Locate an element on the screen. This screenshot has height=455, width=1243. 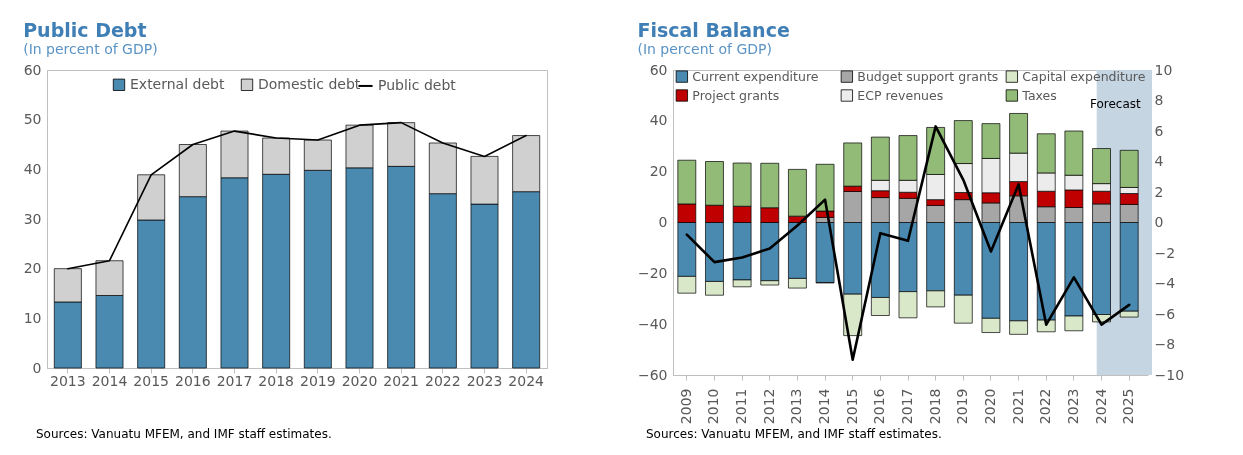
y2-tick-label: 2 is located at coordinates (1159, 191).